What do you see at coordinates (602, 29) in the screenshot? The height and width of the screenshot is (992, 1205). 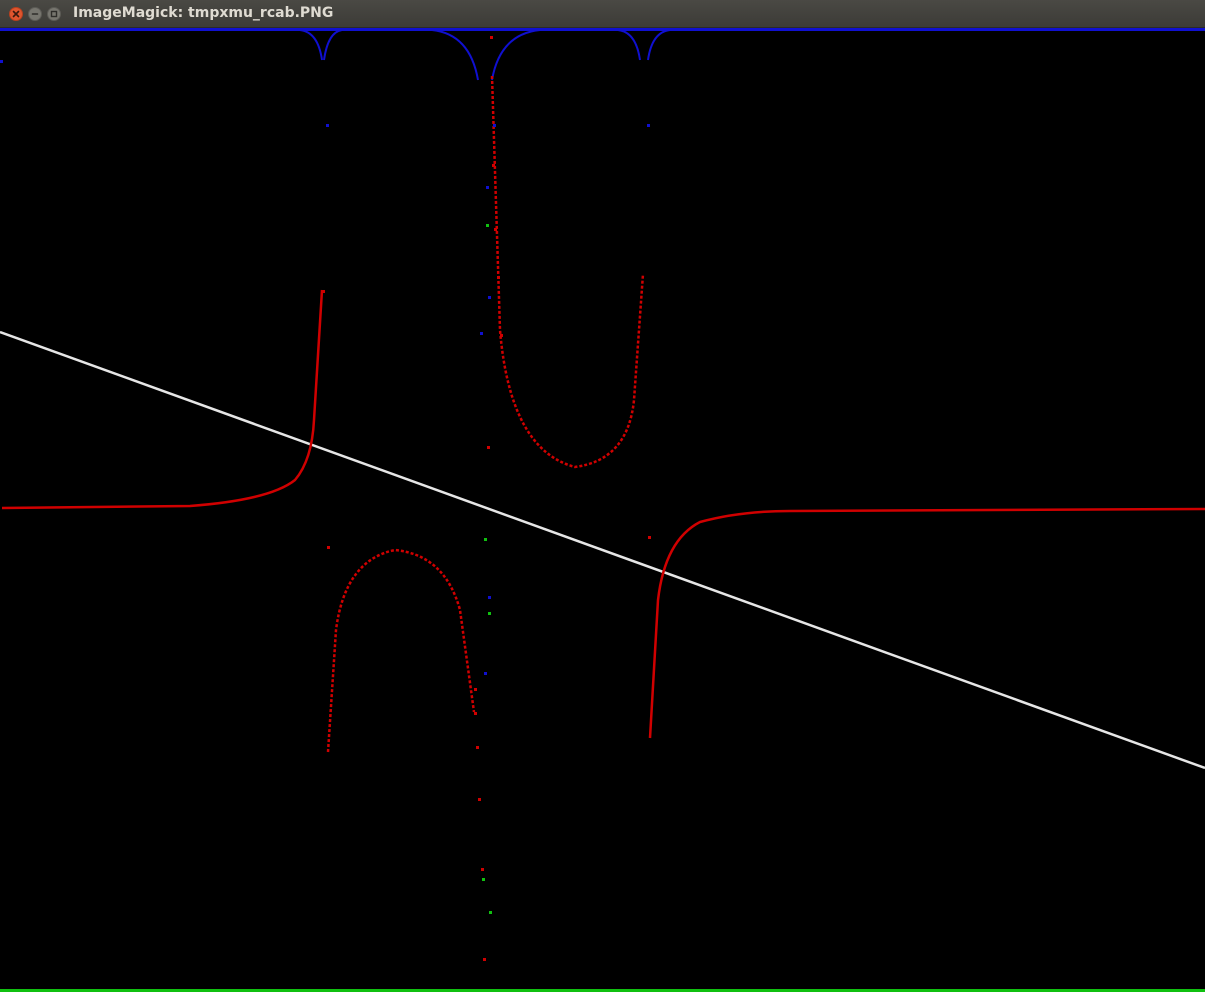 I see `blue-top-line` at bounding box center [602, 29].